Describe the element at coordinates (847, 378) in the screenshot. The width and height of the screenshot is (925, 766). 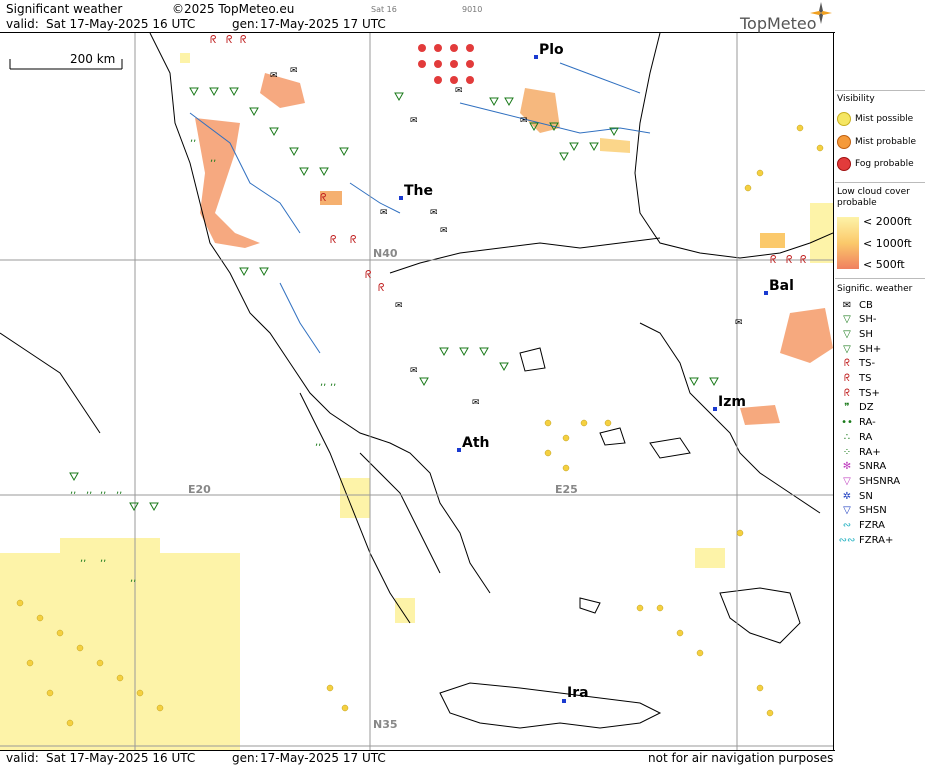
I see `thunderstorm-icon: ᖇ` at that location.